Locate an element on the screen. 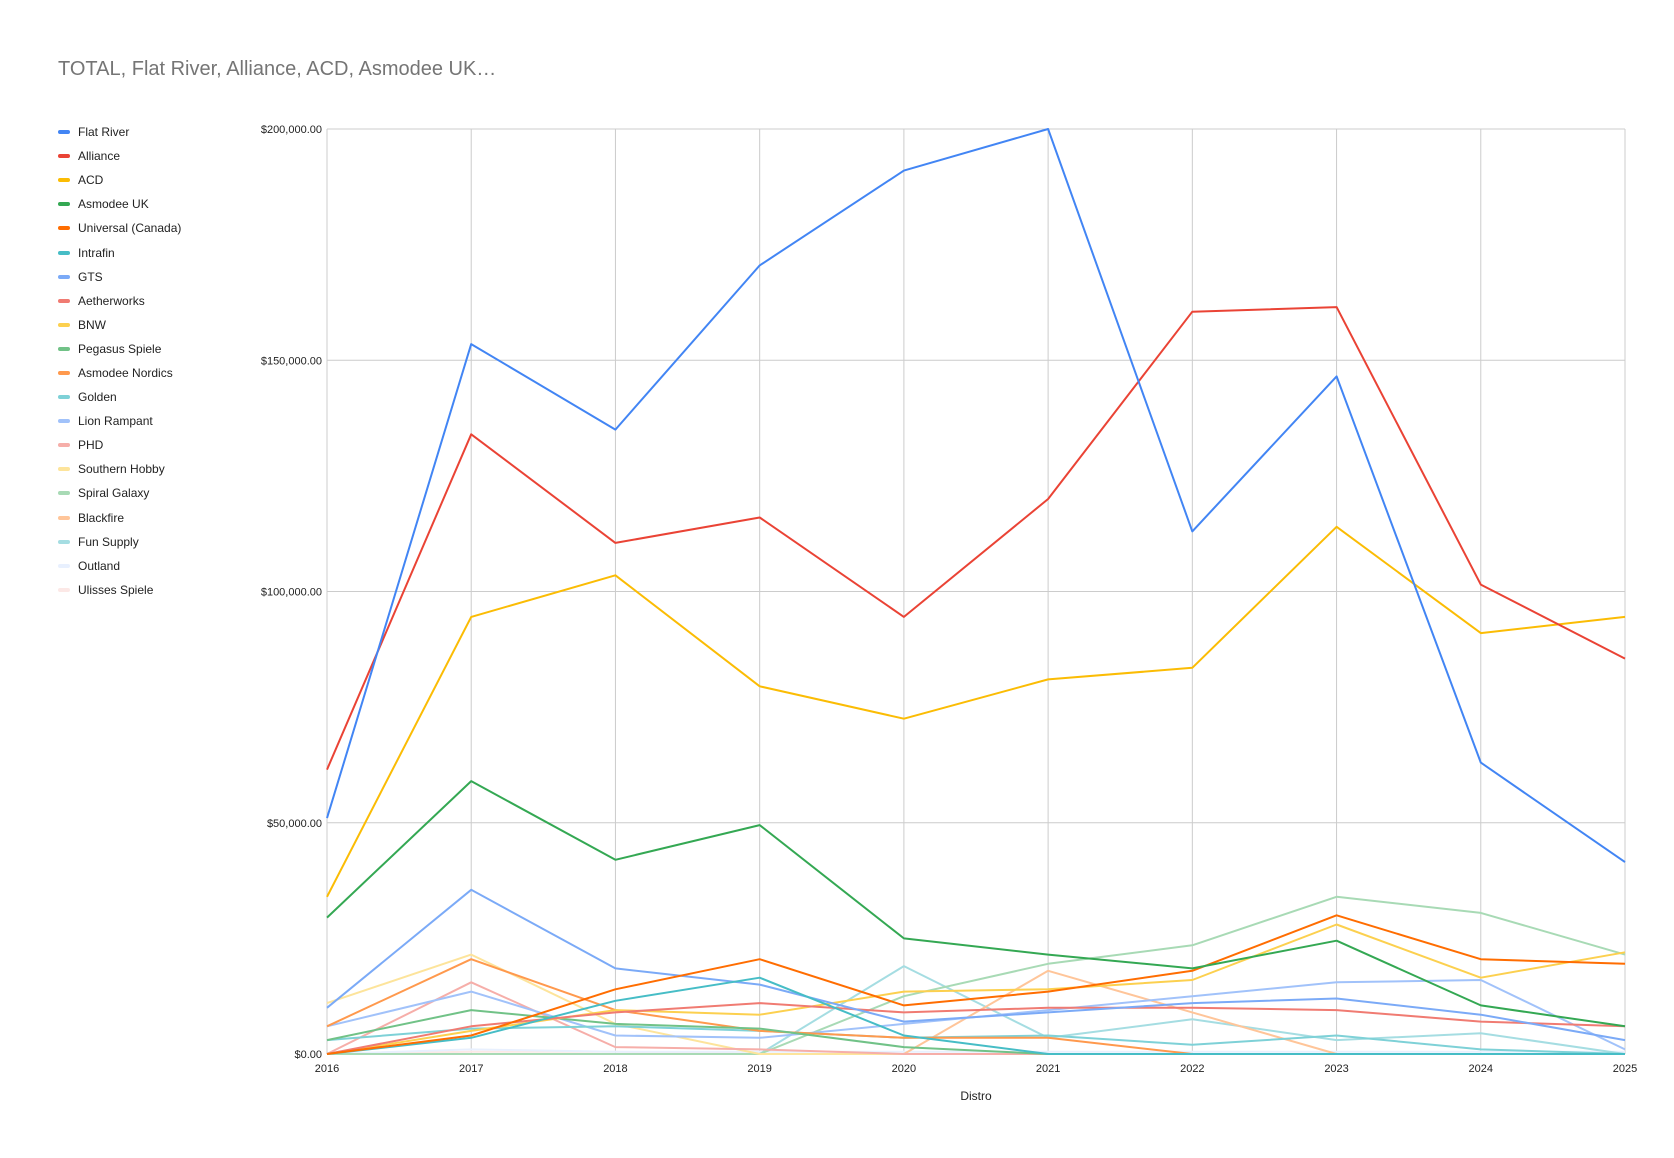 This screenshot has height=1158, width=1674. series-line-intrafin is located at coordinates (975, 1015).